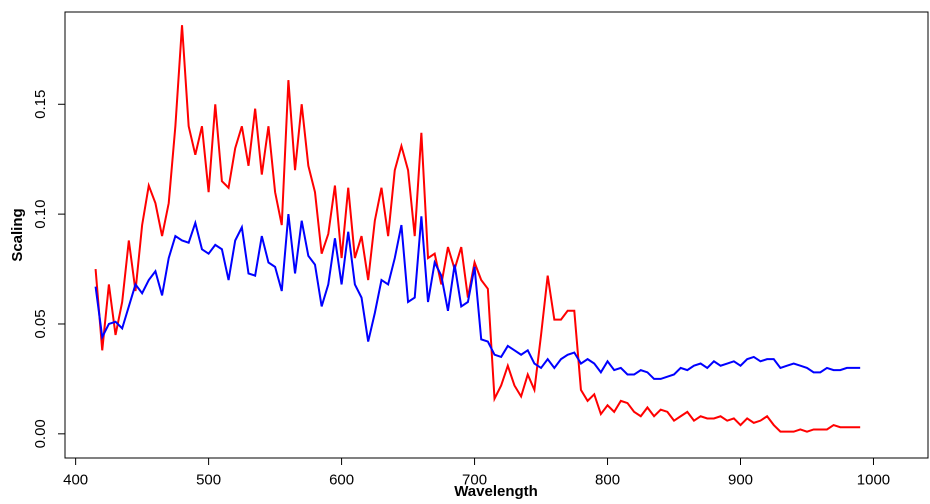 Image resolution: width=930 pixels, height=504 pixels. Describe the element at coordinates (40, 104) in the screenshot. I see `y-tick-label: 0.15` at that location.